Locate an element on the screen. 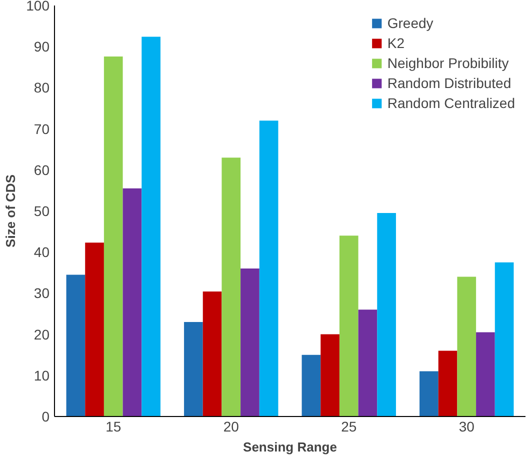 This screenshot has width=530, height=457. y-tick-label: 60 is located at coordinates (42, 170).